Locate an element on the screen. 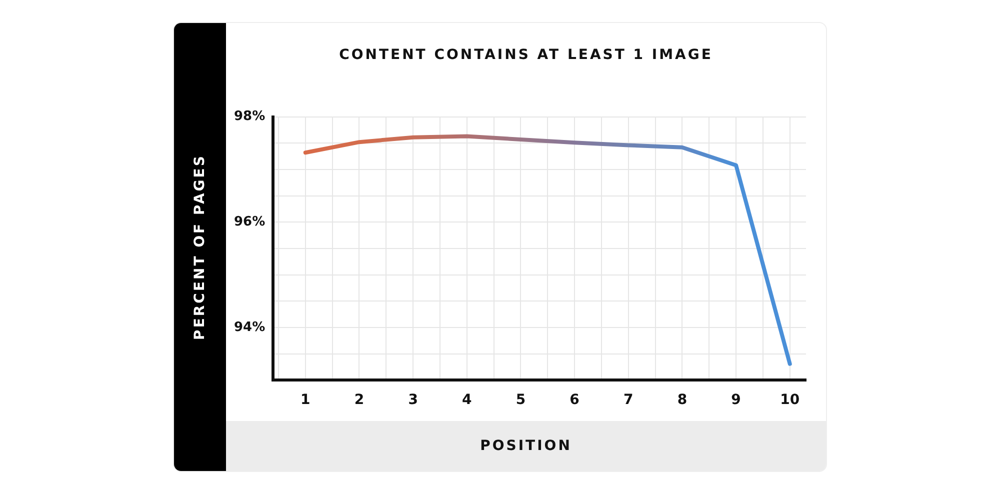 The image size is (1000, 500). y-tick-label: 94% is located at coordinates (250, 327).